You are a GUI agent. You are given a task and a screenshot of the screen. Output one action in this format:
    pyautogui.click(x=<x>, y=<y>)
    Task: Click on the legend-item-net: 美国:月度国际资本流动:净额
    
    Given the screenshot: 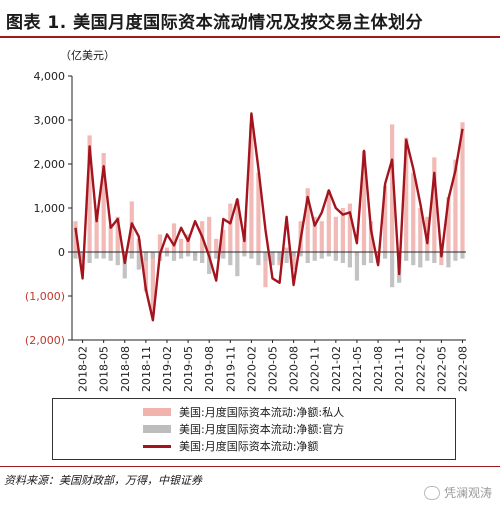 What is the action you would take?
    pyautogui.click(x=230, y=446)
    